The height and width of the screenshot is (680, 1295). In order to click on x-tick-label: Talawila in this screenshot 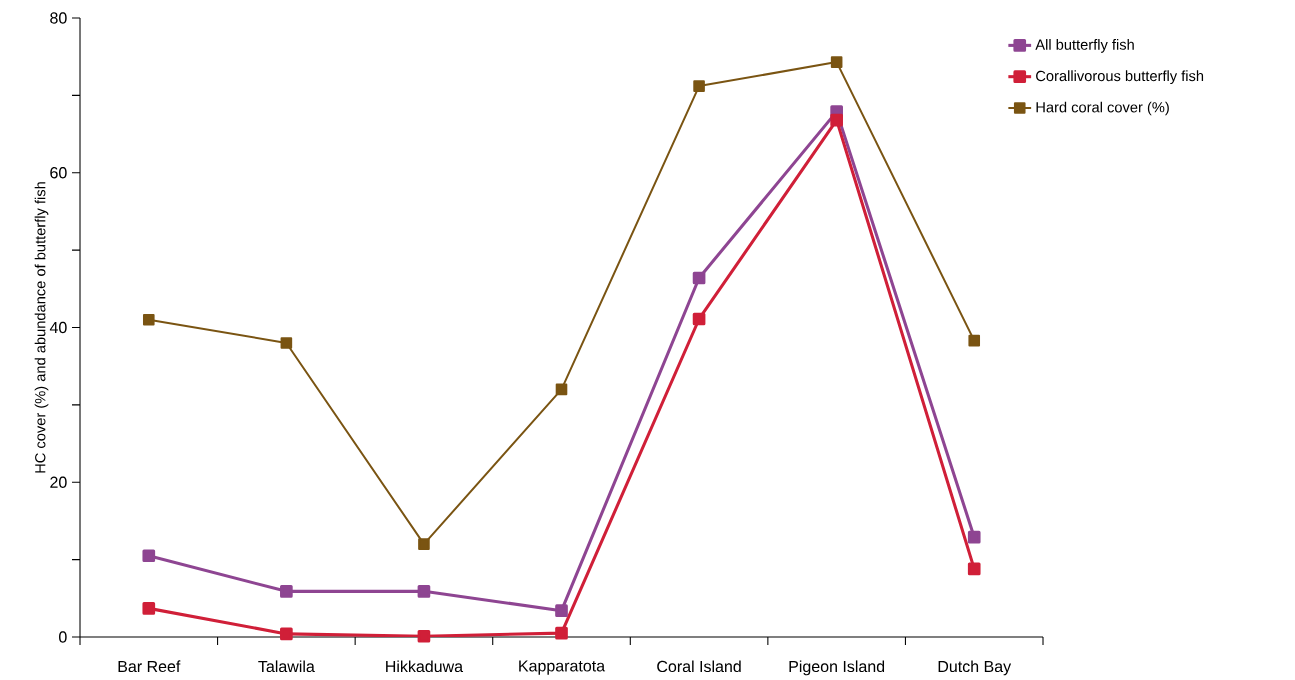, I will do `click(286, 666)`.